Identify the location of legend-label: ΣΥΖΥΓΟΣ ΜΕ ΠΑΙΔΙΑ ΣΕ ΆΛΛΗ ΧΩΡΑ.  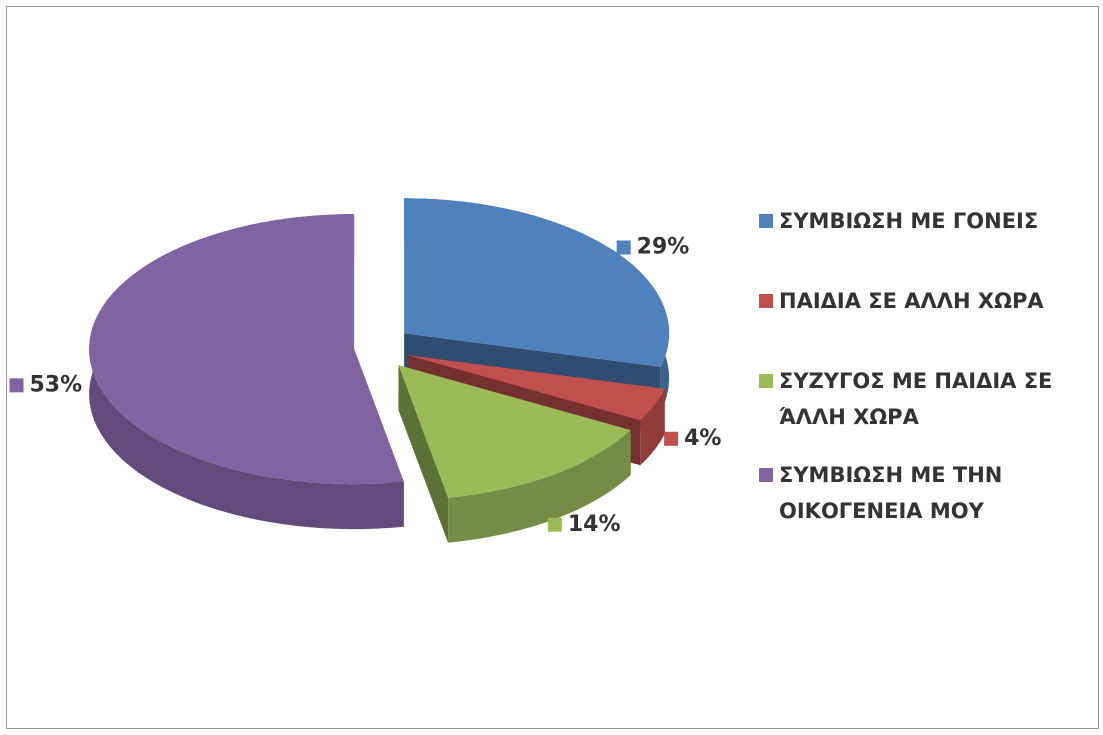
(916, 399).